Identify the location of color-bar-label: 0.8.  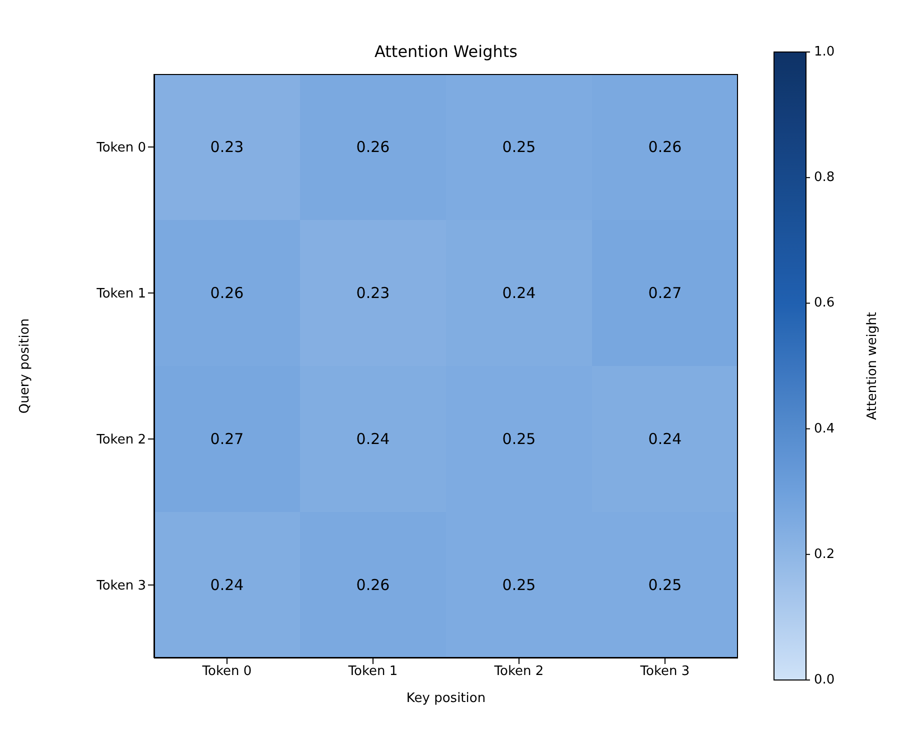
(824, 178).